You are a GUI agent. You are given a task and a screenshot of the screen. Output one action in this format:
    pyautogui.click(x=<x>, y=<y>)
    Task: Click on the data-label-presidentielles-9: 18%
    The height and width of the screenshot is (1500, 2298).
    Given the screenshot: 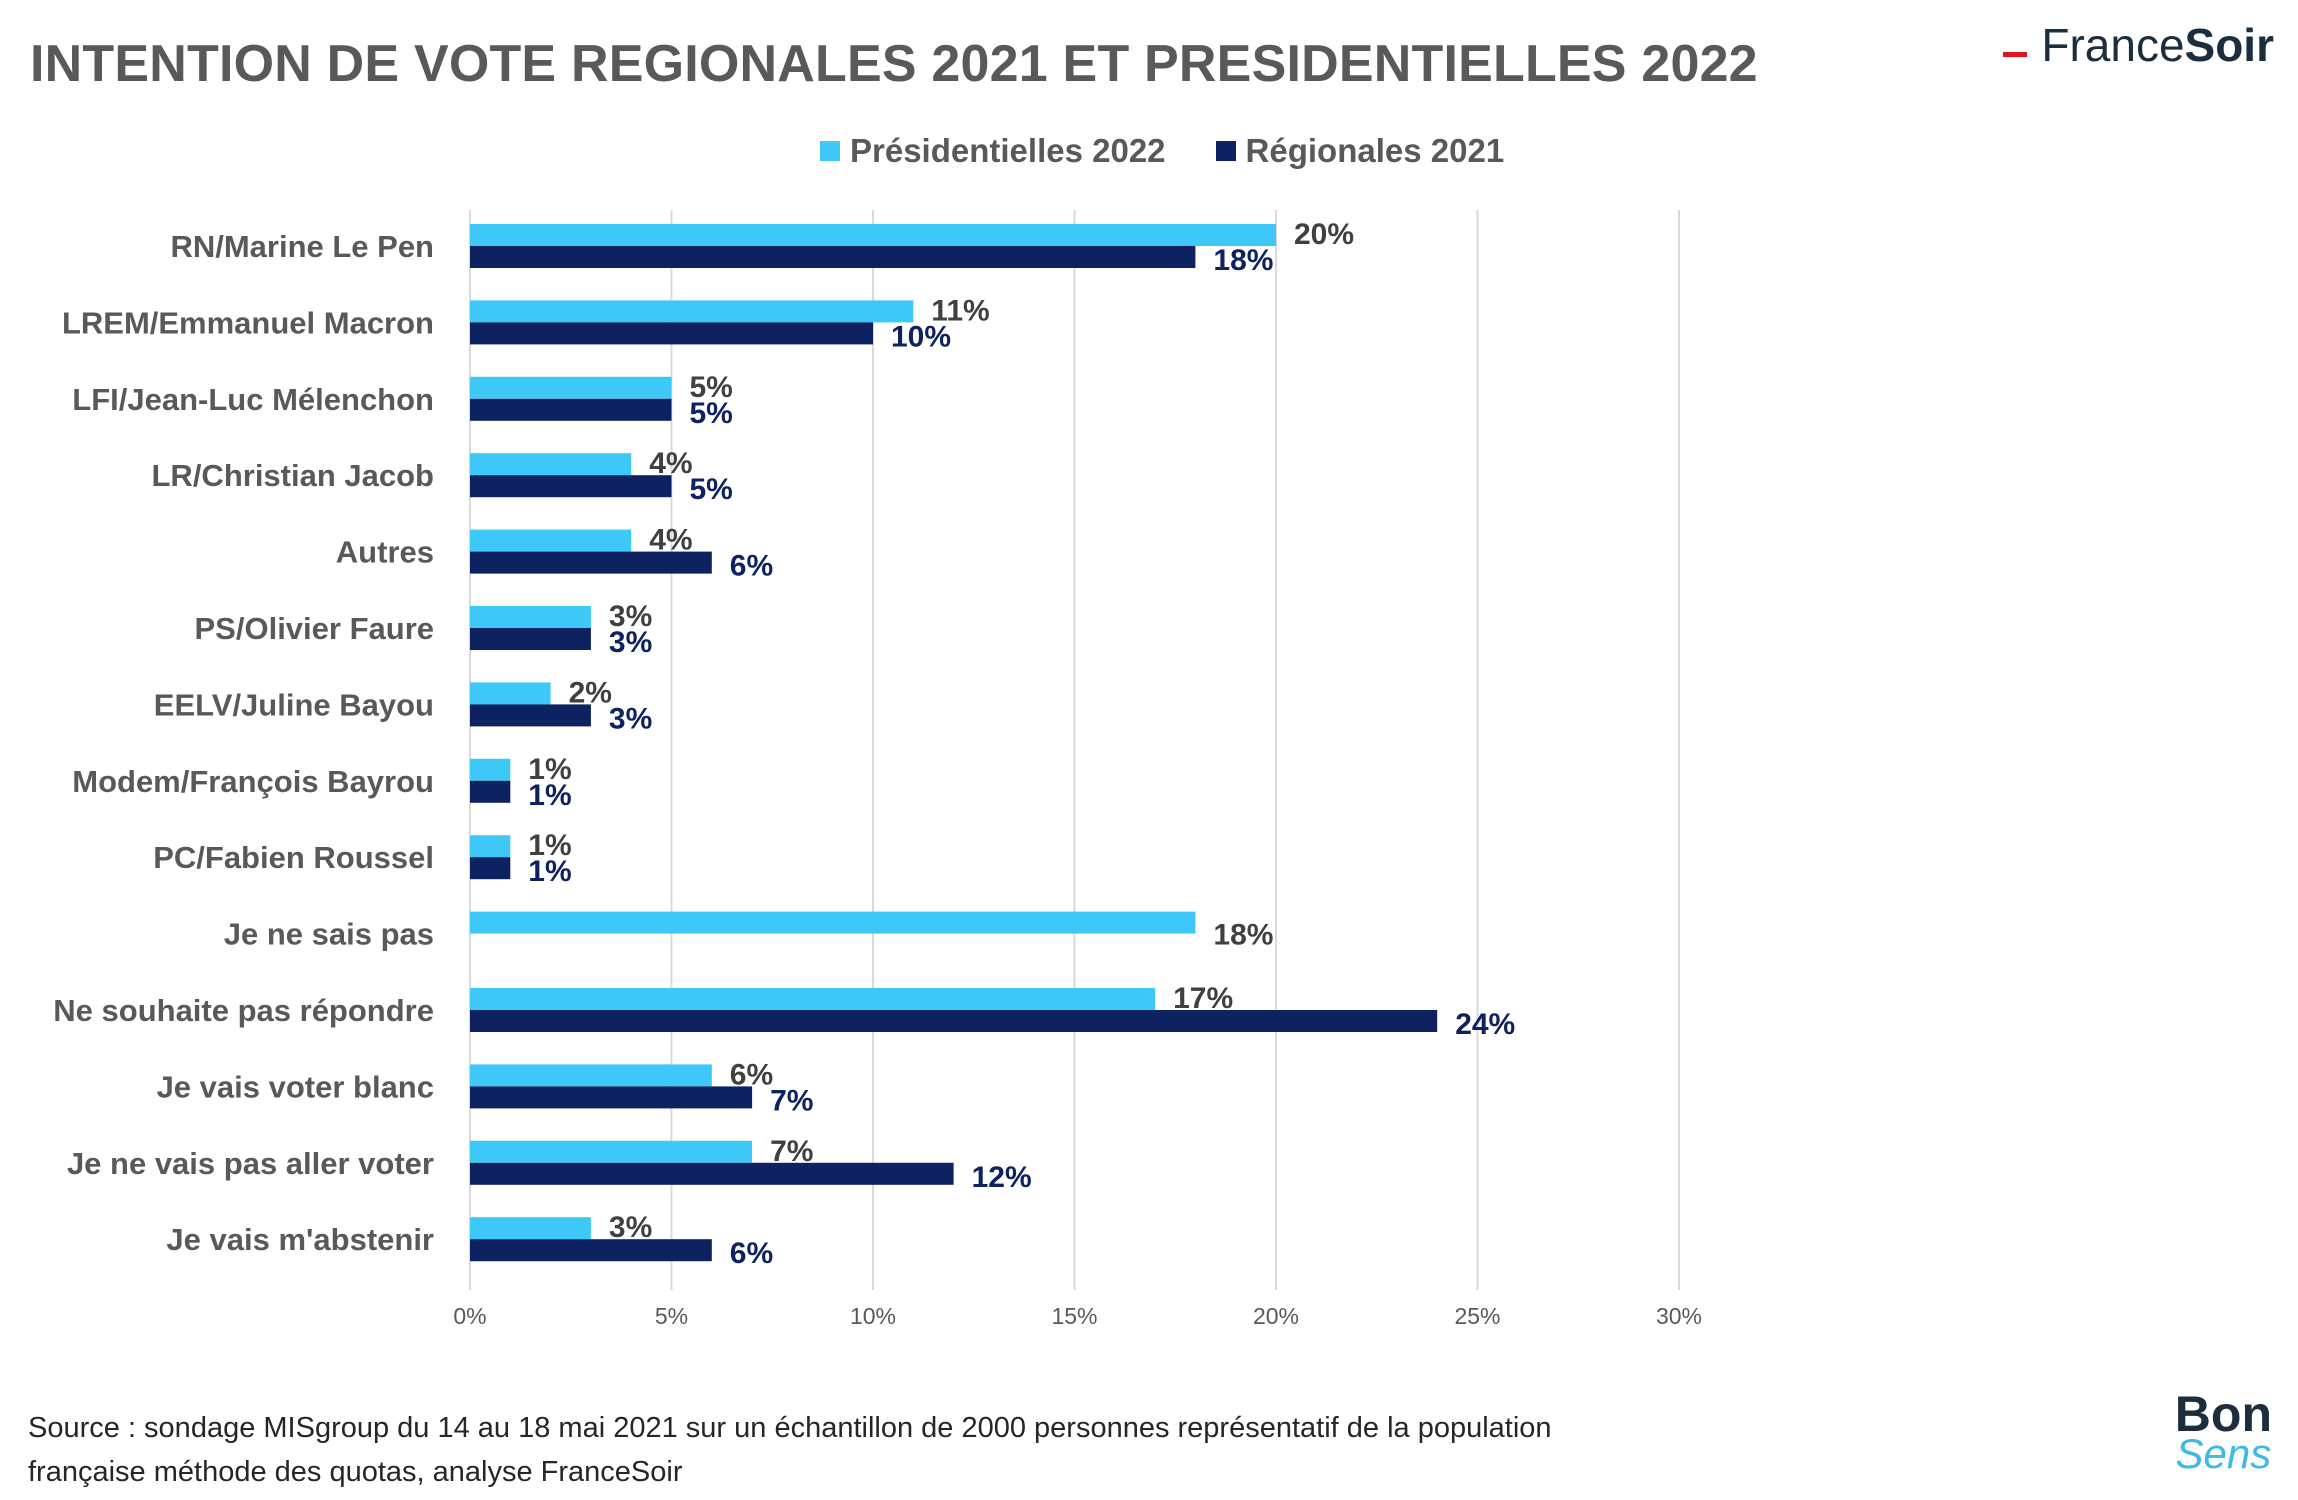 What is the action you would take?
    pyautogui.click(x=1243, y=935)
    